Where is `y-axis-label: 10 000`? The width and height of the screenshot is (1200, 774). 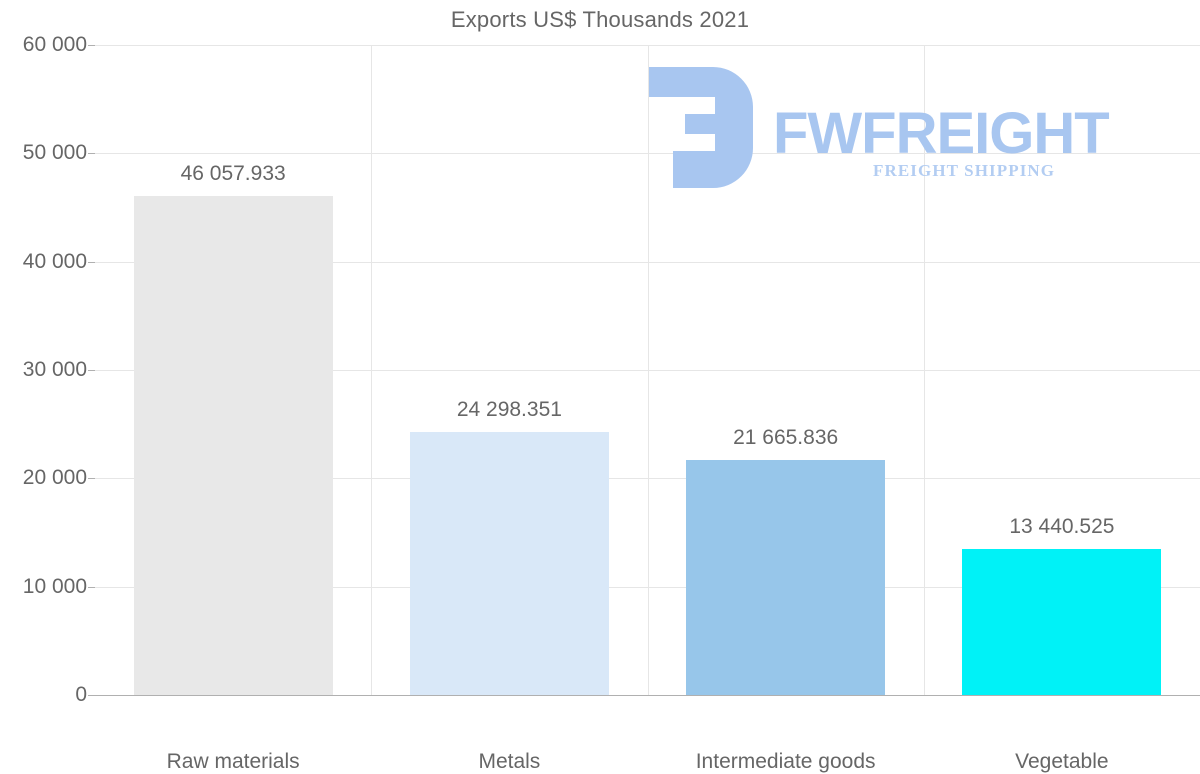 y-axis-label: 10 000 is located at coordinates (54, 586).